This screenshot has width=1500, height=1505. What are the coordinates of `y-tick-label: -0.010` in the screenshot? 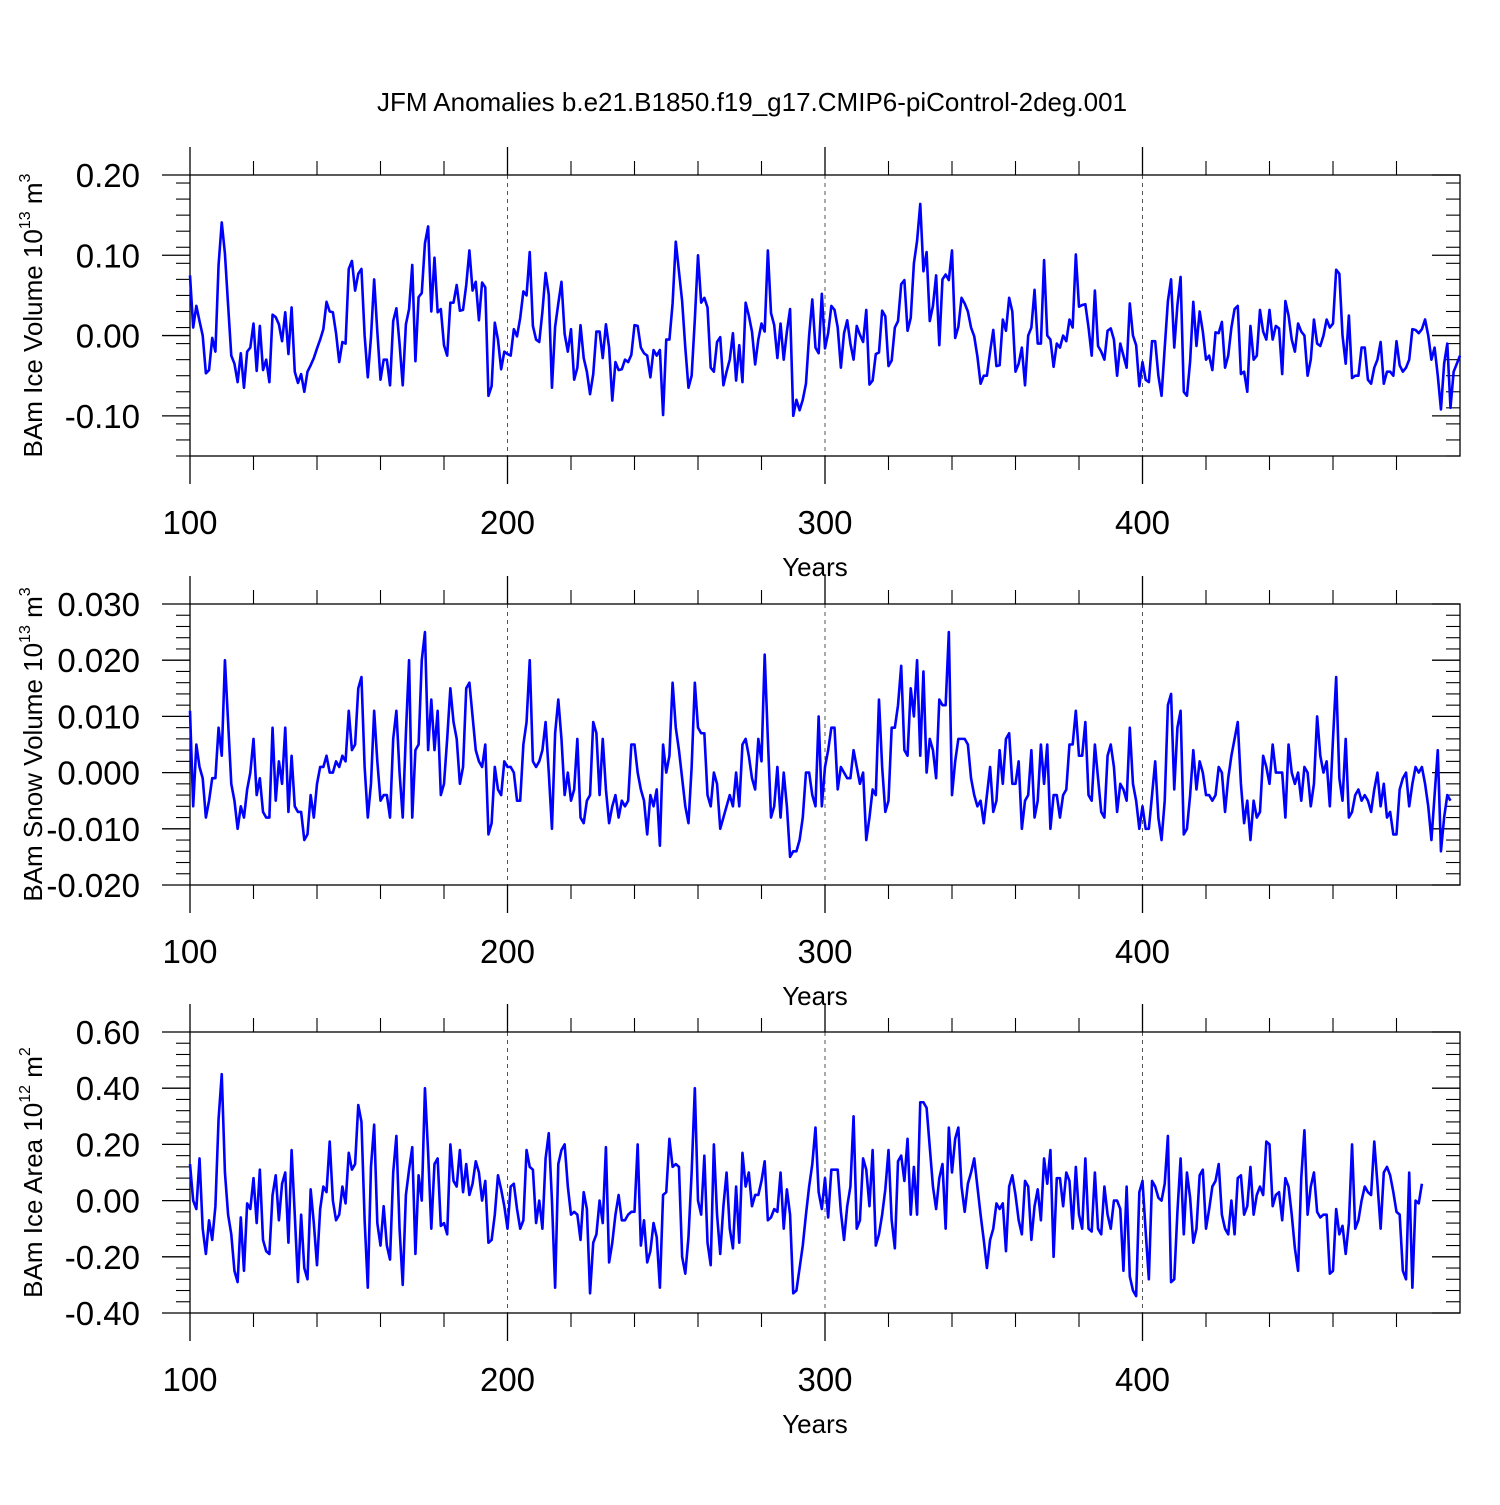 It's located at (93, 829).